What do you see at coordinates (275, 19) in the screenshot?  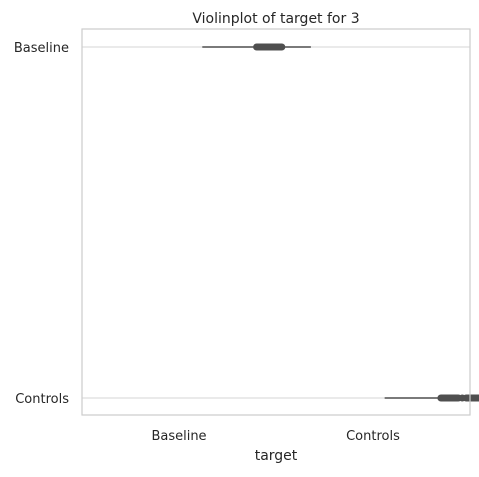 I see `chart-title: Violinplot of target for 3` at bounding box center [275, 19].